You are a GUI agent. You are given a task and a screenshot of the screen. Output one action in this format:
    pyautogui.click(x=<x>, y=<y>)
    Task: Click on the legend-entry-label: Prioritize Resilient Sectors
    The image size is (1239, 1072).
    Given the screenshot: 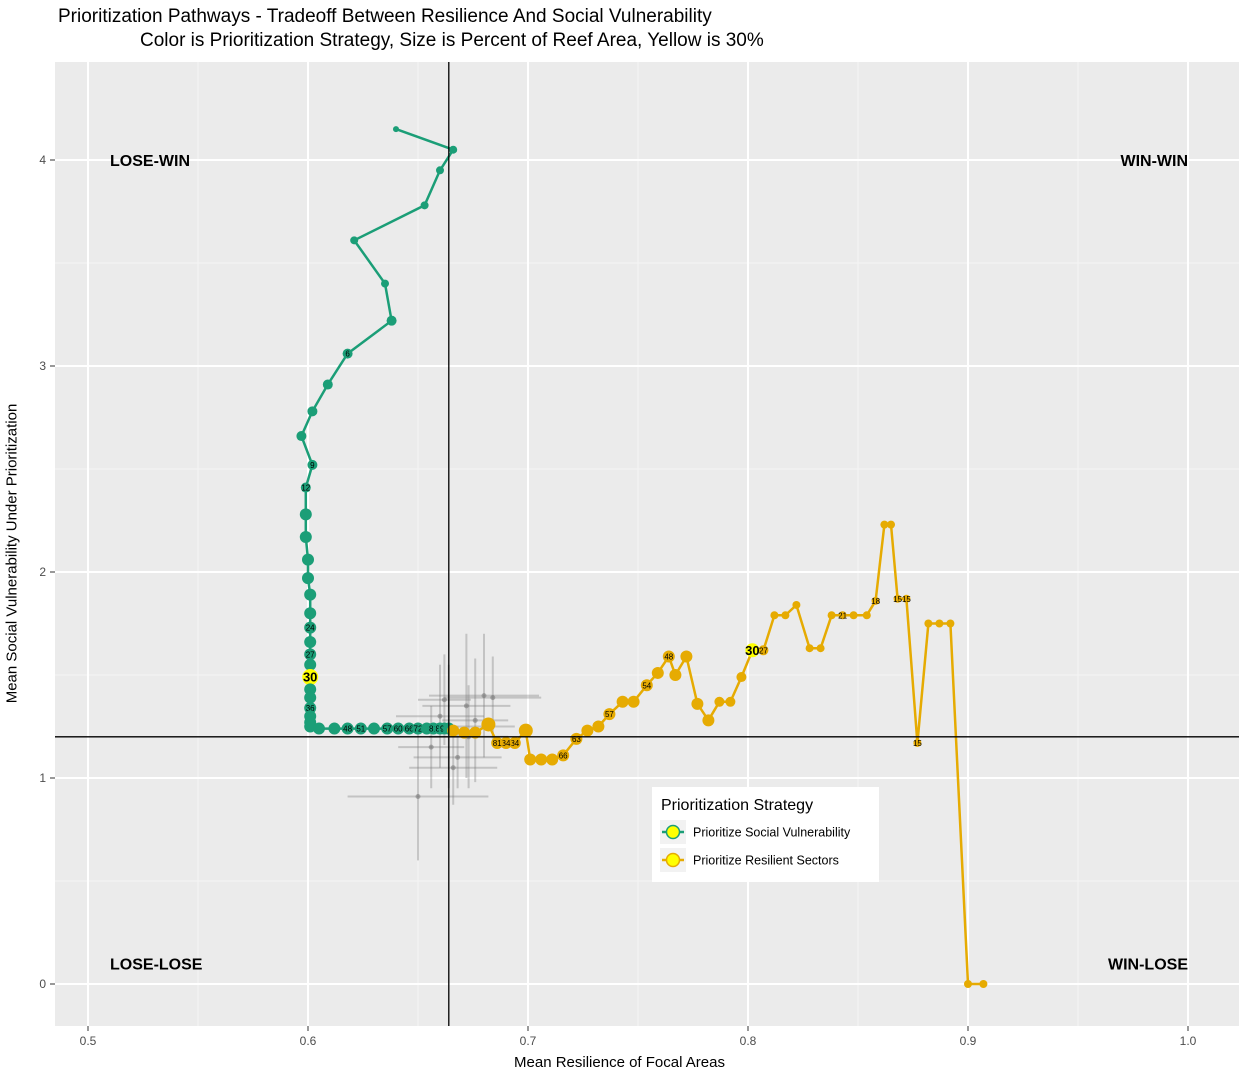 What is the action you would take?
    pyautogui.click(x=766, y=861)
    